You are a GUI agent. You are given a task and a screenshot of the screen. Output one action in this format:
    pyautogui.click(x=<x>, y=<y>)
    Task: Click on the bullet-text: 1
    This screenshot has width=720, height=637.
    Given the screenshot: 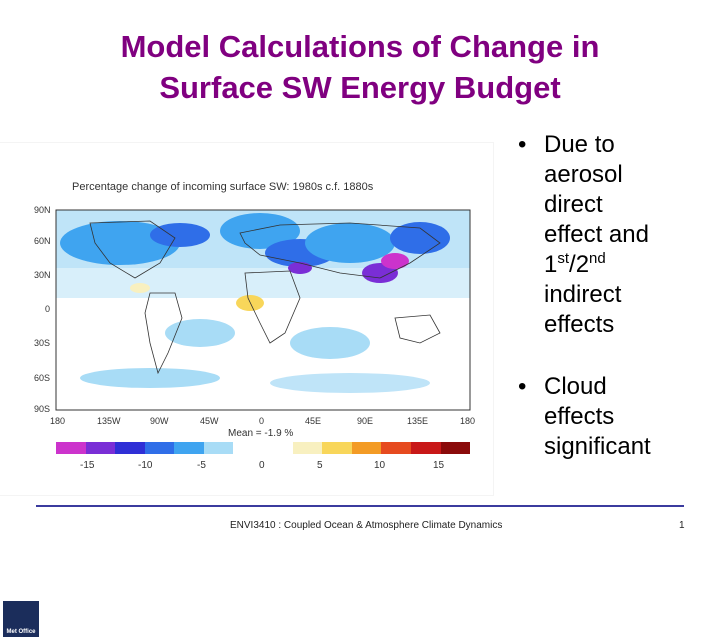 What is the action you would take?
    pyautogui.click(x=551, y=264)
    